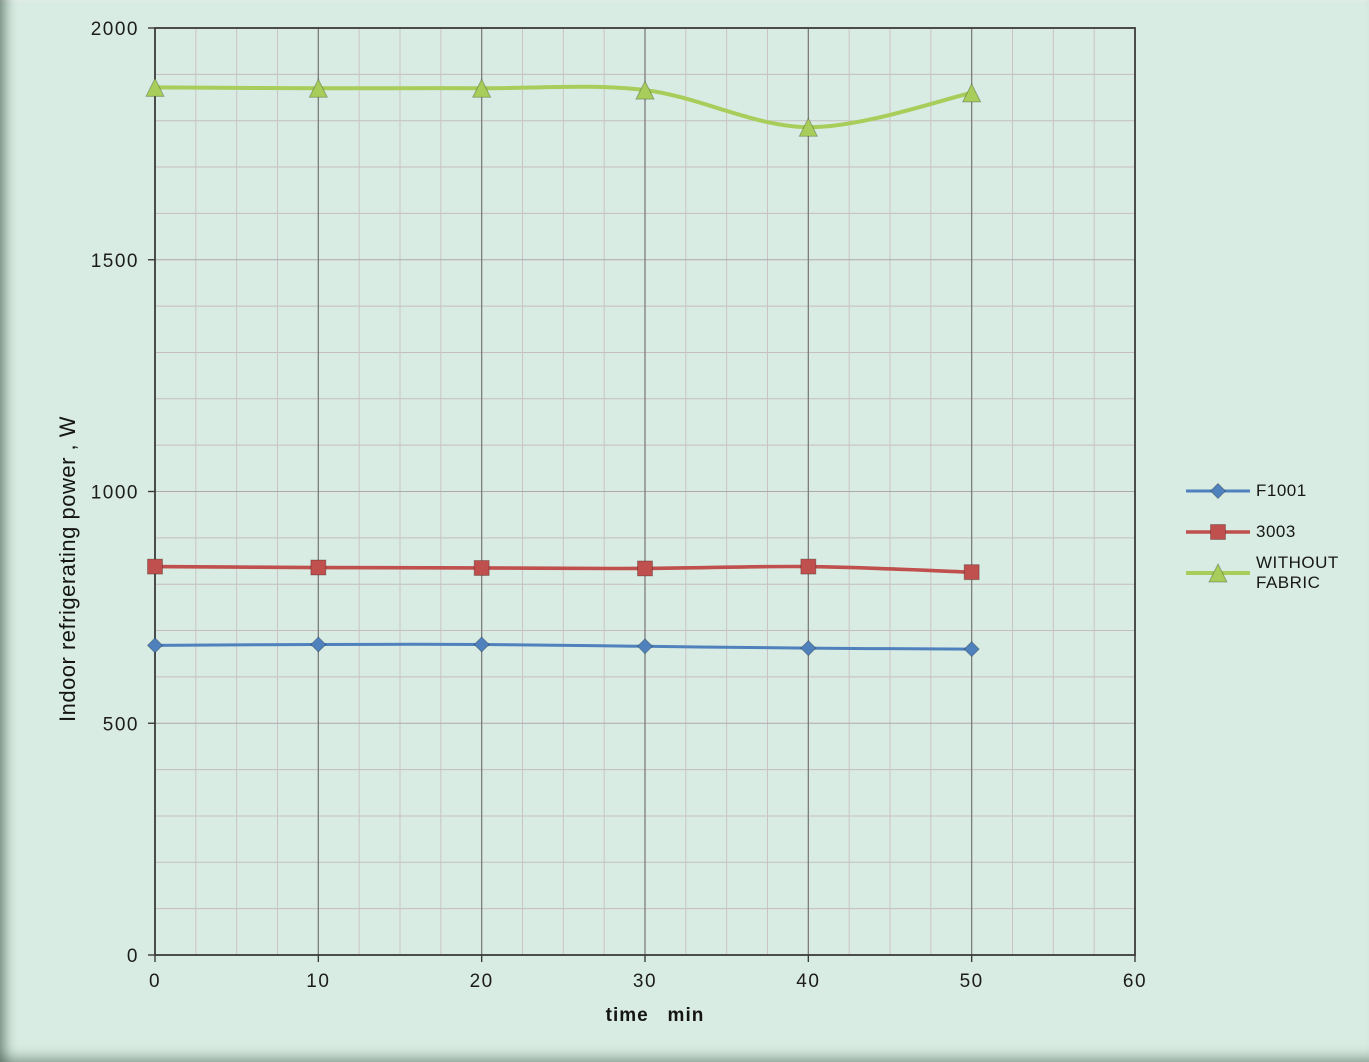  What do you see at coordinates (121, 724) in the screenshot?
I see `y-tick-label: 500` at bounding box center [121, 724].